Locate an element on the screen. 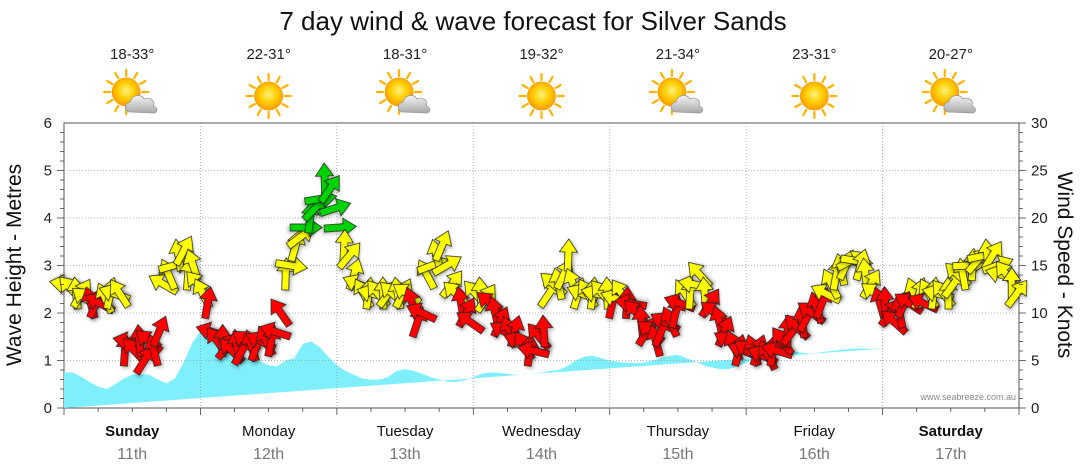  y-tick-label-right: 10 is located at coordinates (1039, 313).